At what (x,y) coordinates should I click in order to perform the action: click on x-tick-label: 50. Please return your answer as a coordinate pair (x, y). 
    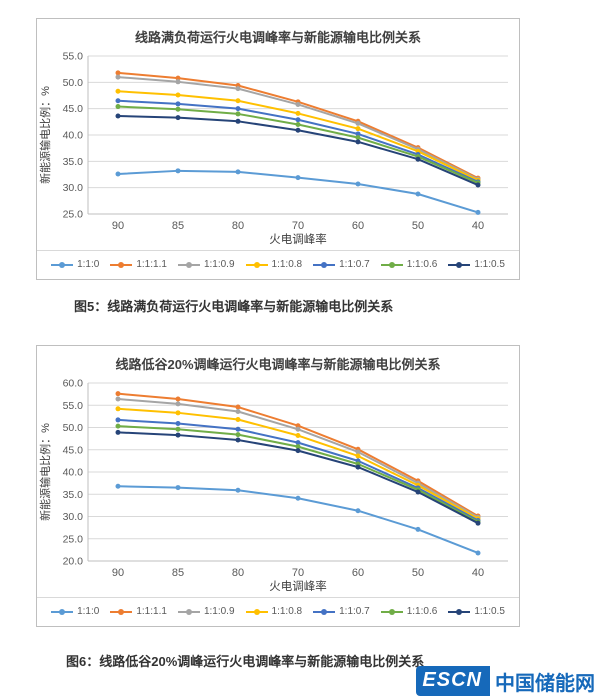
    Looking at the image, I should click on (418, 573).